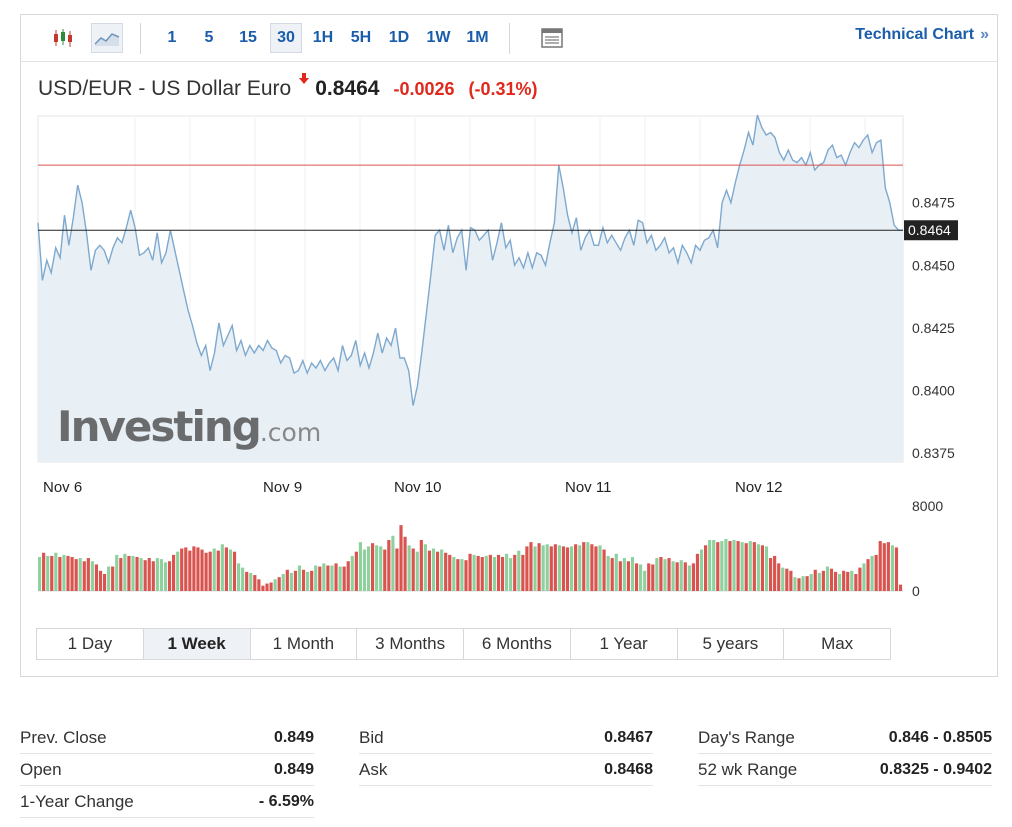  What do you see at coordinates (172, 37) in the screenshot?
I see `interval-1-button: 1` at bounding box center [172, 37].